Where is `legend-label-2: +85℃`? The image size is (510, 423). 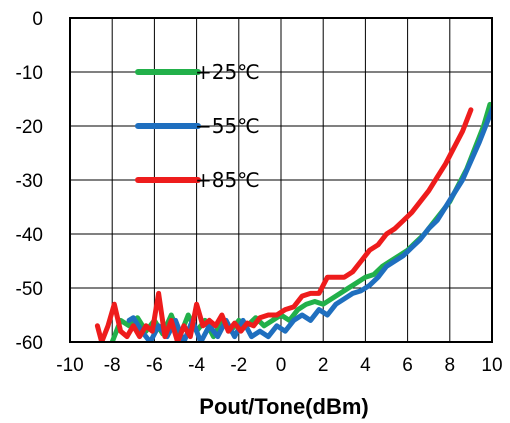 legend-label-2: +85℃ is located at coordinates (227, 180).